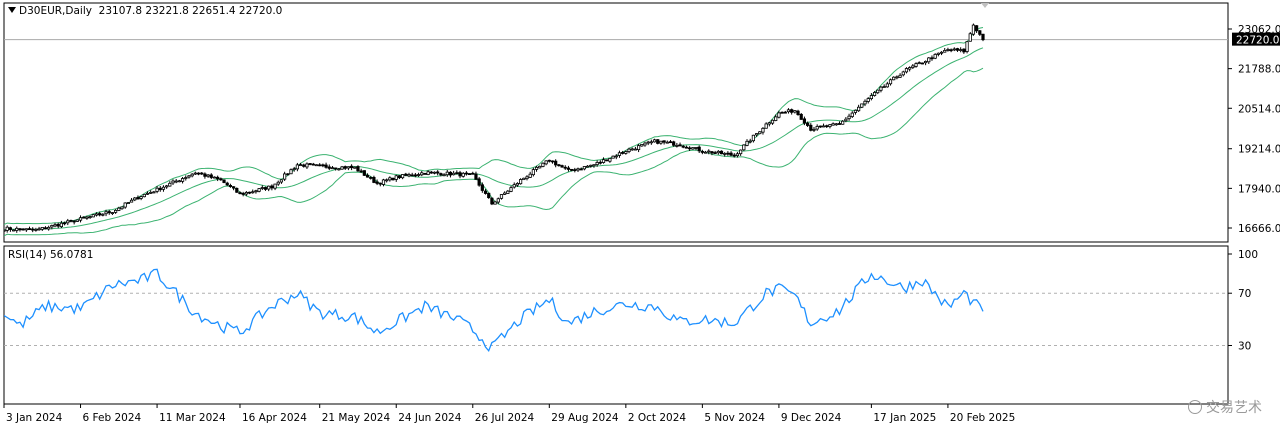 This screenshot has width=1280, height=431. What do you see at coordinates (1259, 109) in the screenshot?
I see `price-tick-label: 20514.0` at bounding box center [1259, 109].